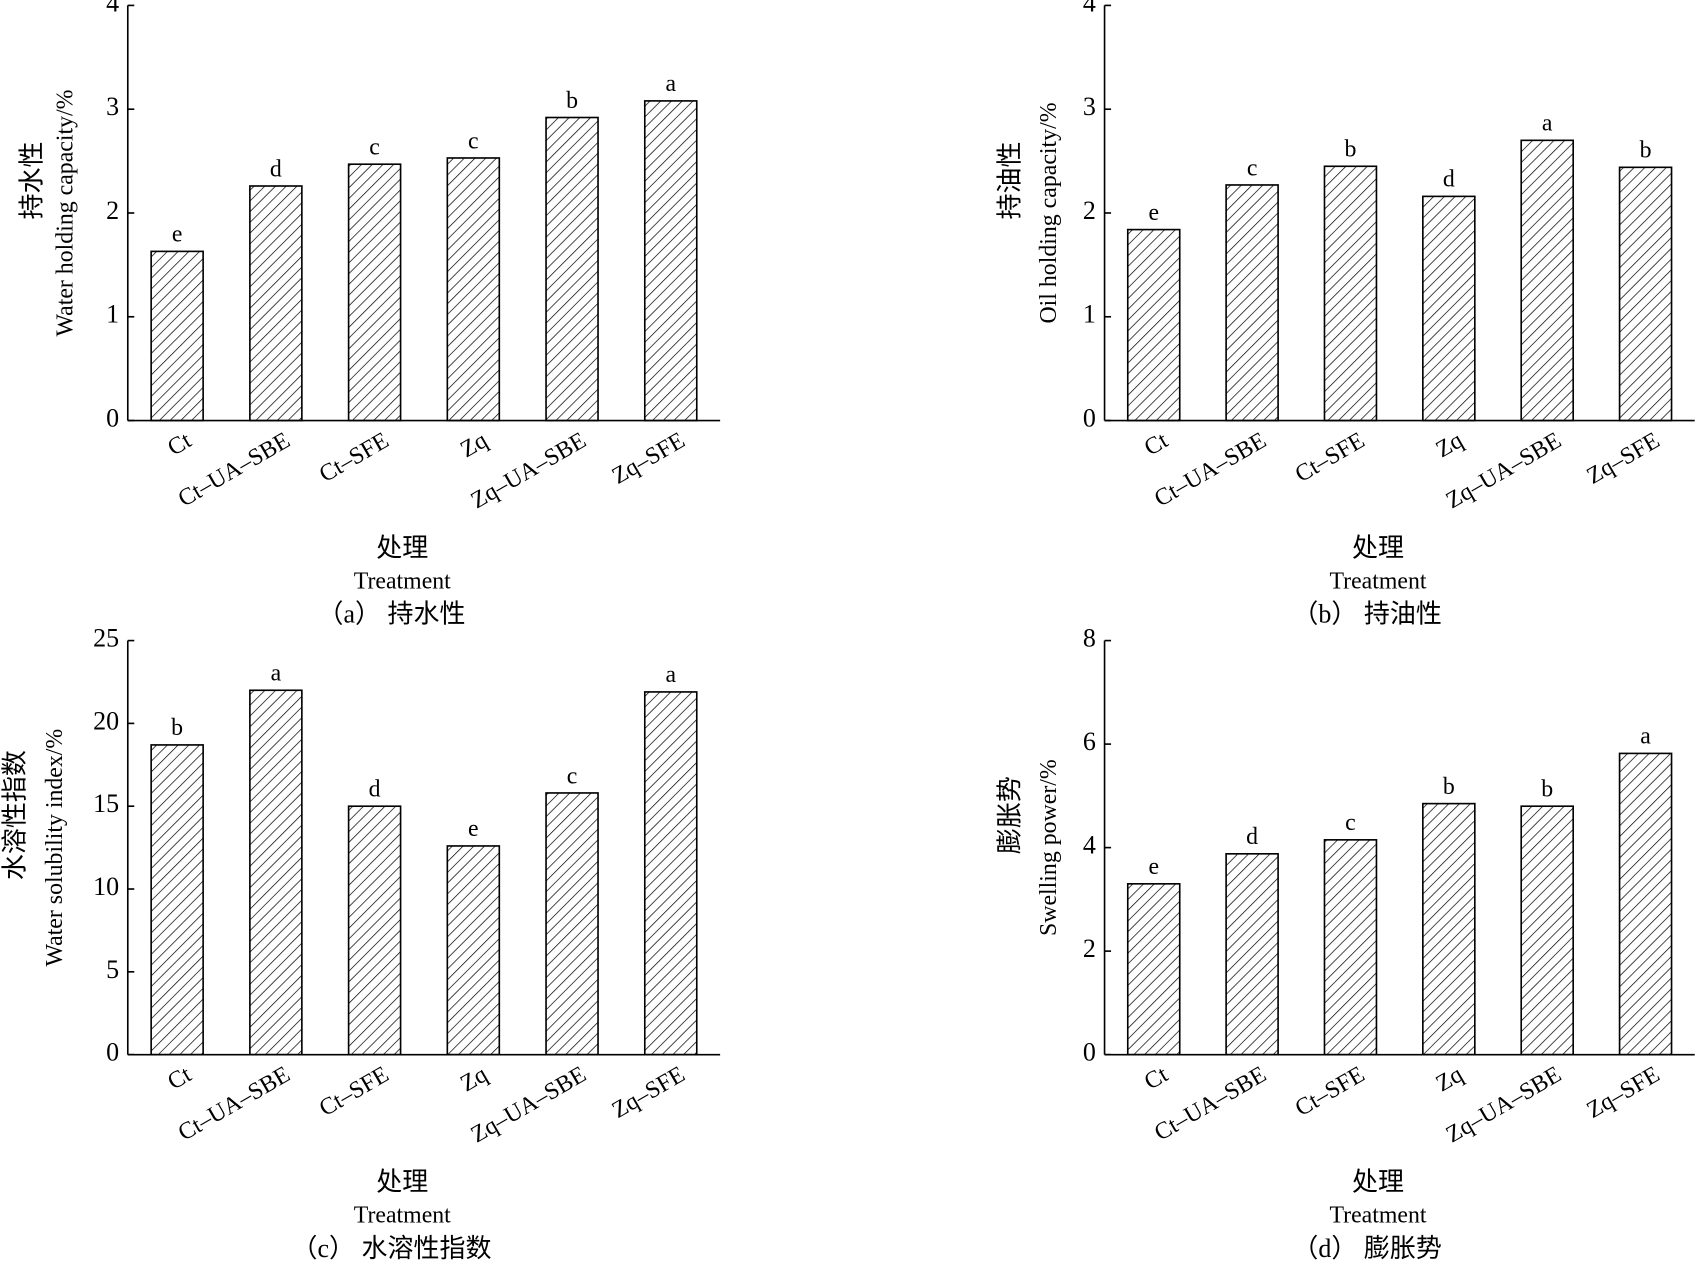 The width and height of the screenshot is (1698, 1266). What do you see at coordinates (1089, 638) in the screenshot?
I see `y-tick-label: 8` at bounding box center [1089, 638].